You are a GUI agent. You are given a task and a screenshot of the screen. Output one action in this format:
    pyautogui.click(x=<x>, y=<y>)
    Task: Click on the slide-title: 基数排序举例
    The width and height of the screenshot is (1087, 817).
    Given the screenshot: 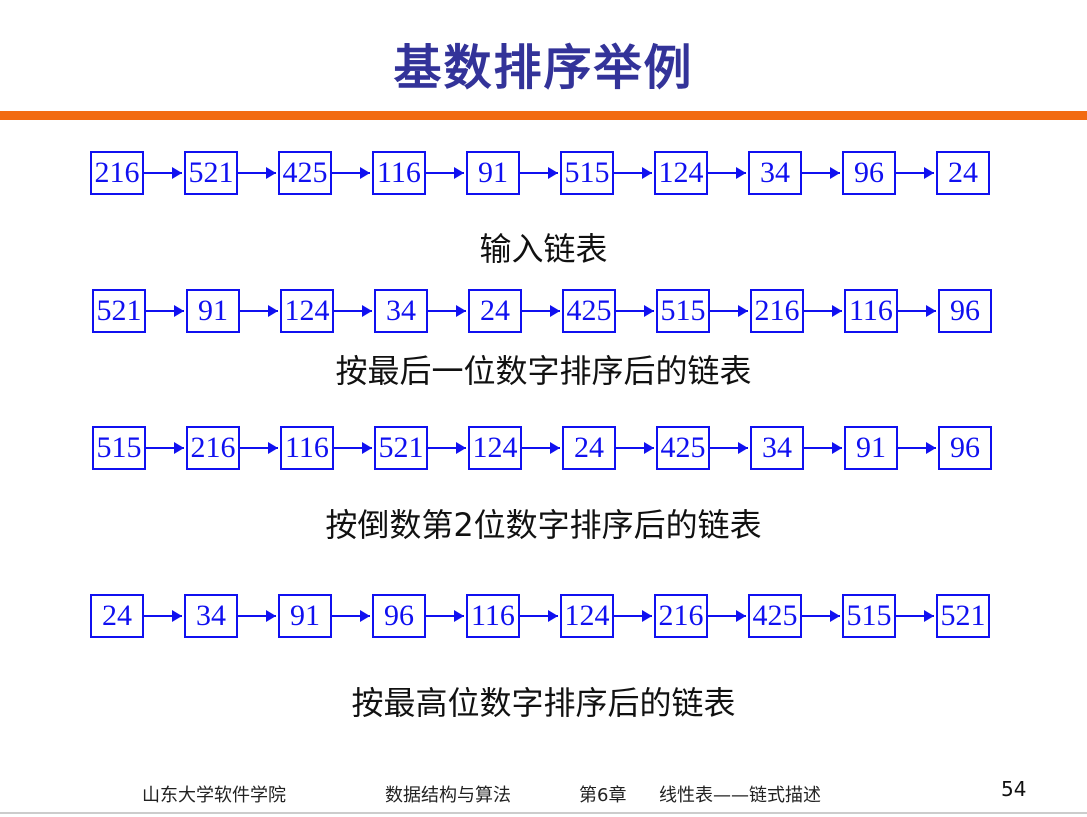 What is the action you would take?
    pyautogui.click(x=543, y=68)
    